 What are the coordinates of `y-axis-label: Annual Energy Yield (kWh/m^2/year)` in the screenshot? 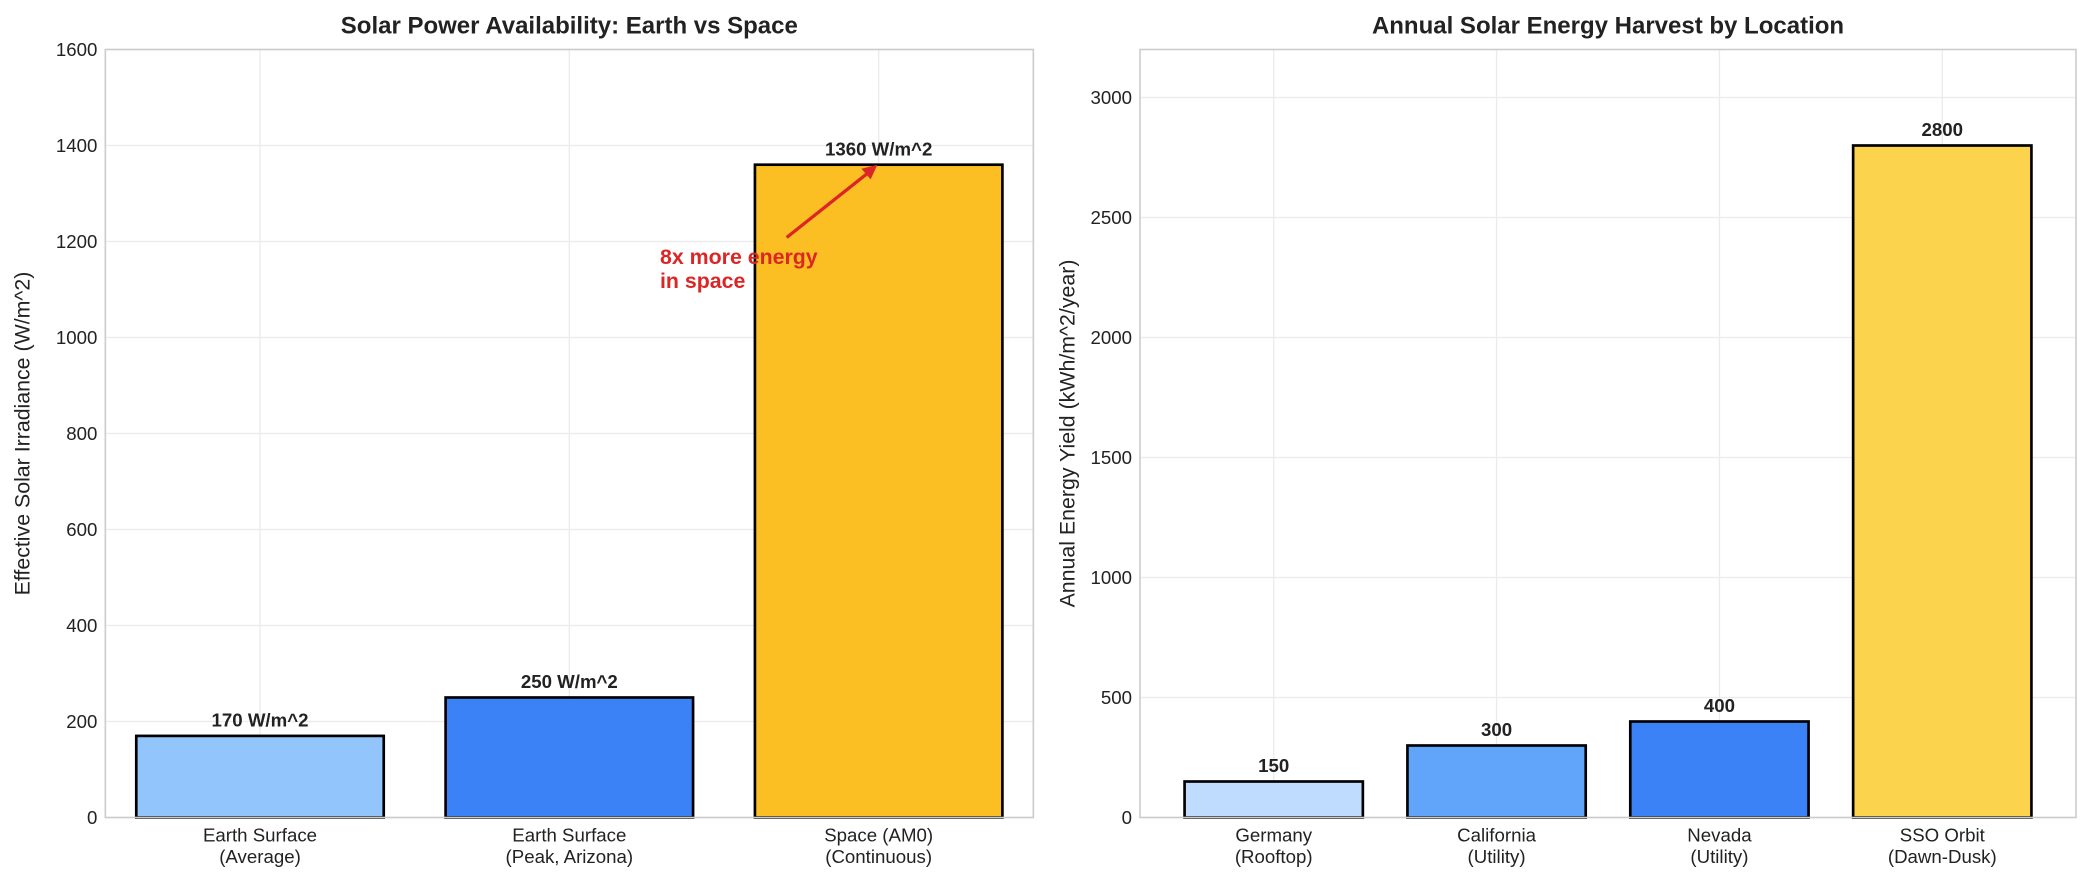 It's located at (1068, 434).